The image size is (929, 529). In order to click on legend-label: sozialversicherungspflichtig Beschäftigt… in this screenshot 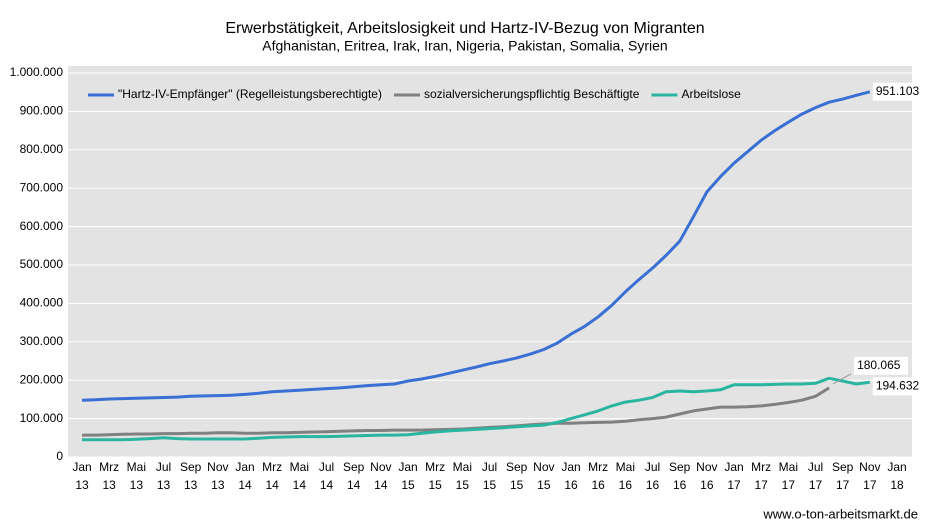, I will do `click(532, 94)`.